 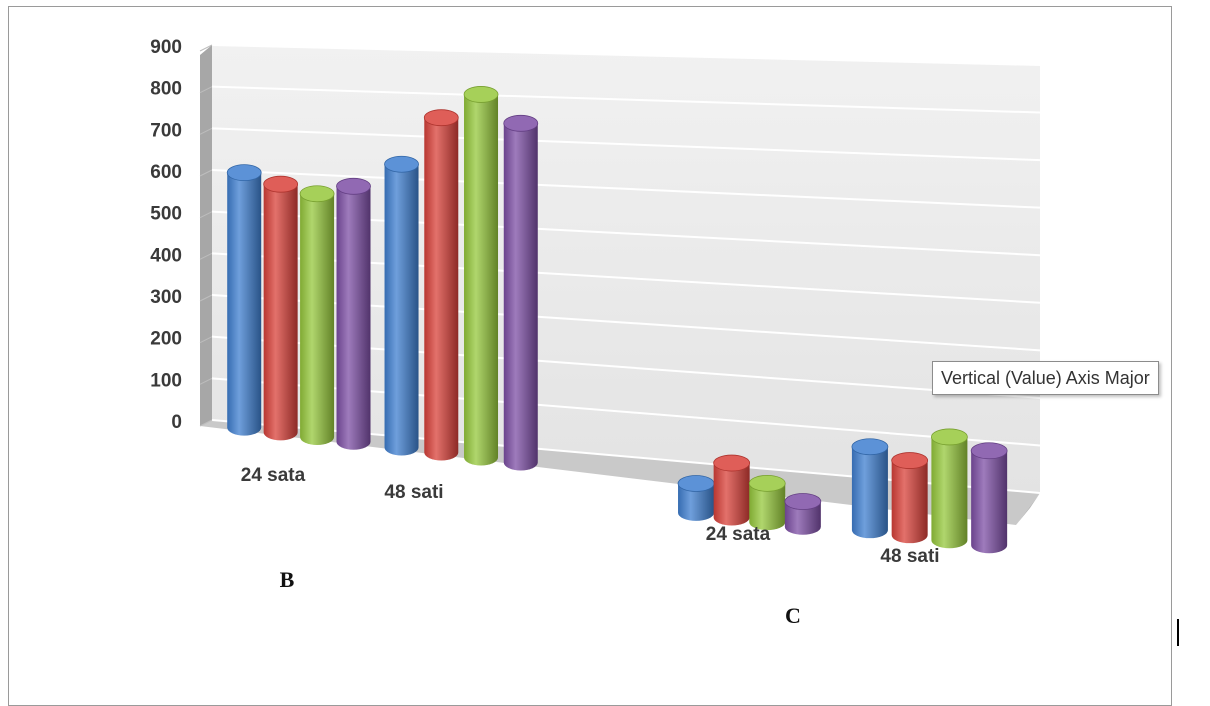 What do you see at coordinates (166, 47) in the screenshot?
I see `y-tick-label: 900` at bounding box center [166, 47].